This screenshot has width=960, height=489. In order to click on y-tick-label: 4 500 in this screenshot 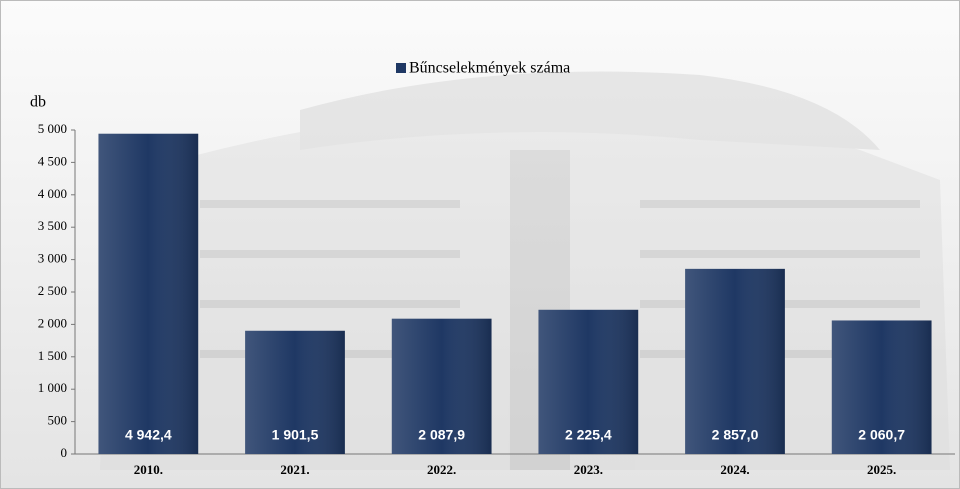, I will do `click(52, 160)`.